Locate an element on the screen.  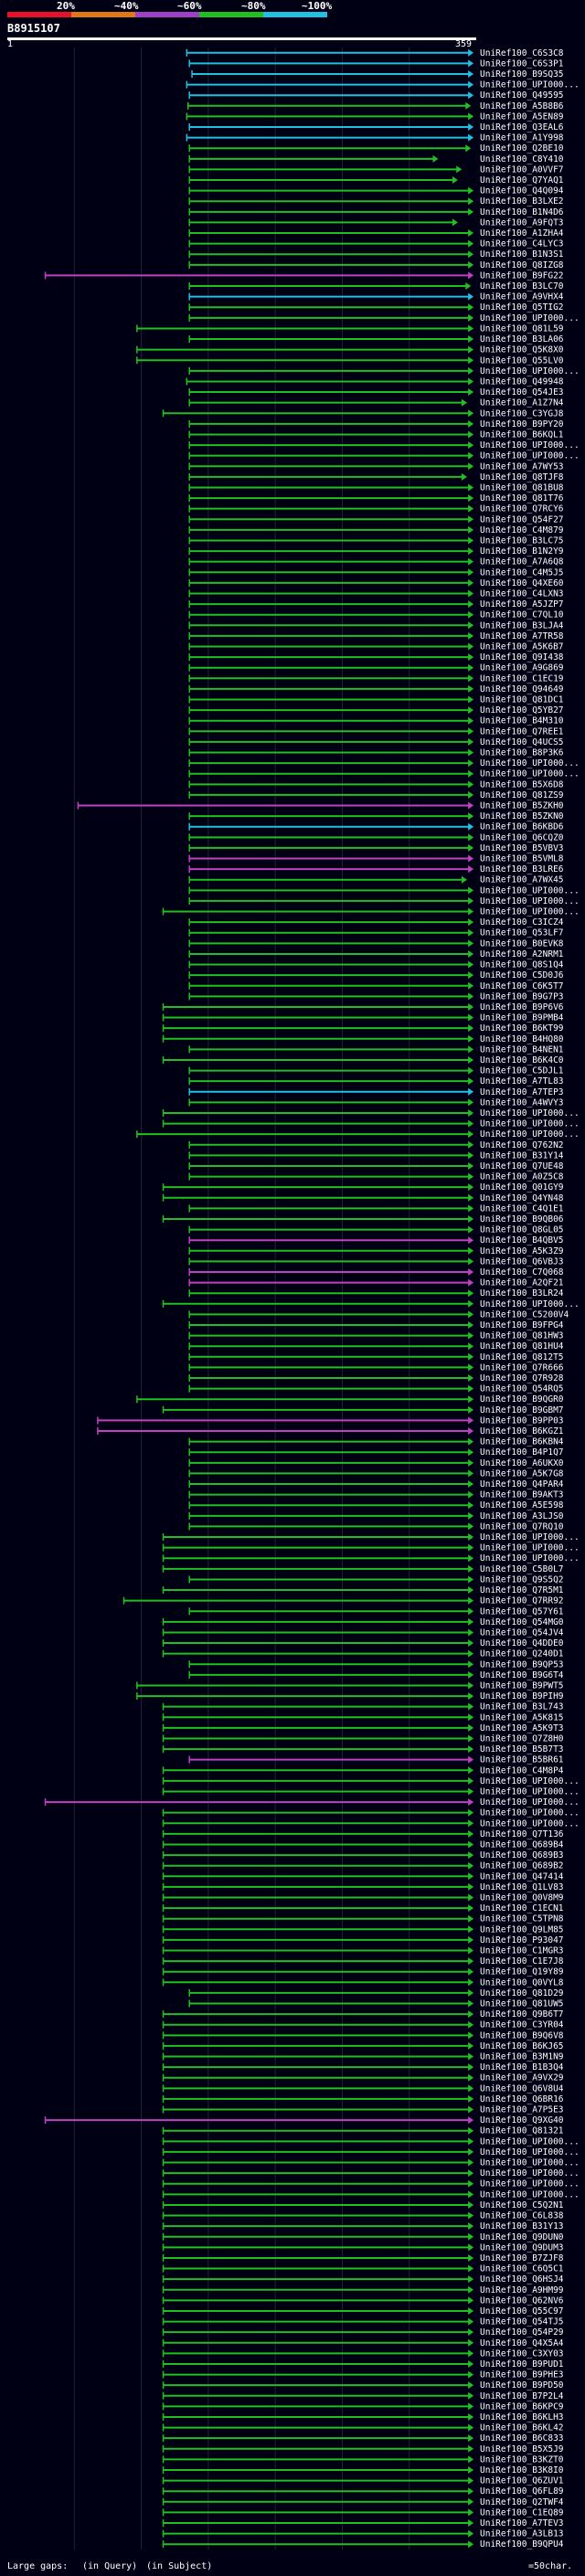
hit-row: UniRef100_A3LJS0 is located at coordinates (376, 1516).